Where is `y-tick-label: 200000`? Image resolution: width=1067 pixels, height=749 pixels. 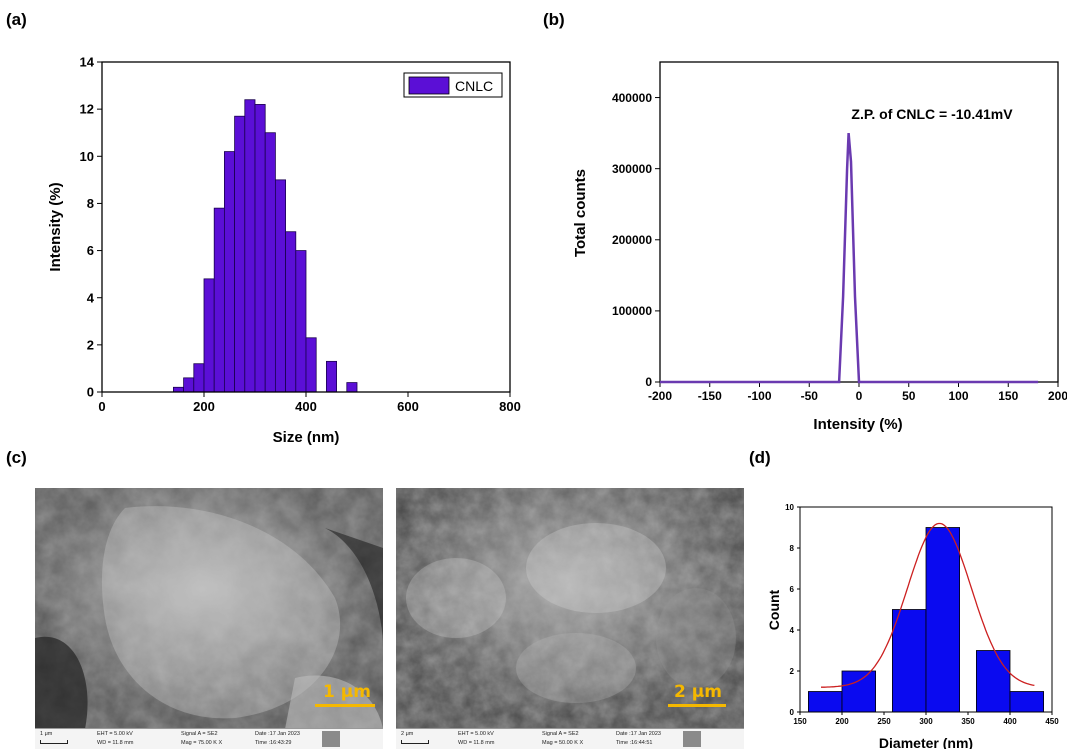
y-tick-label: 200000 is located at coordinates (632, 240).